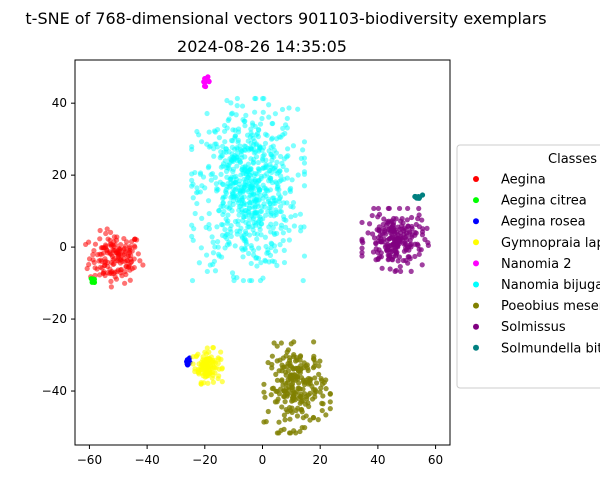  What do you see at coordinates (146, 460) in the screenshot?
I see `x-tick-label: −40` at bounding box center [146, 460].